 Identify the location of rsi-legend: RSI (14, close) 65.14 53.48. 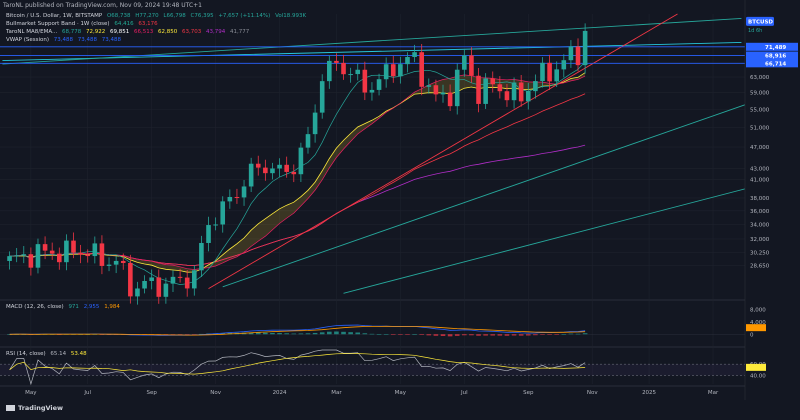
(48, 354).